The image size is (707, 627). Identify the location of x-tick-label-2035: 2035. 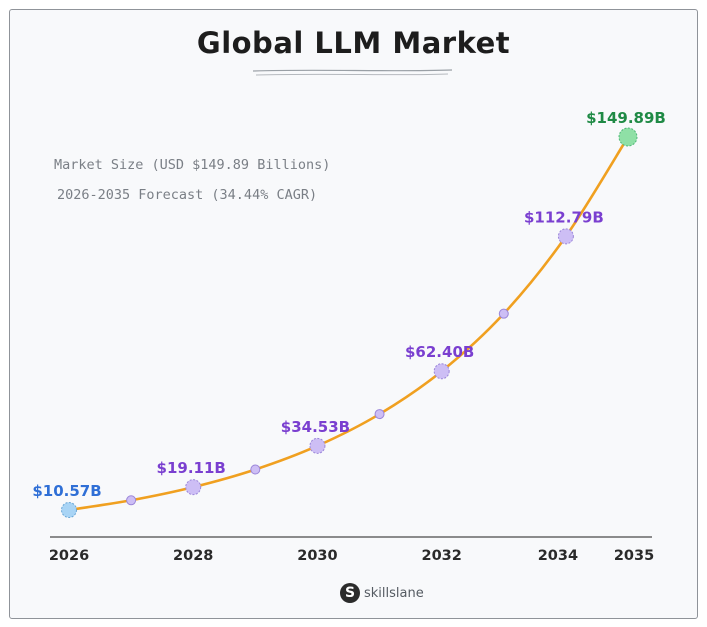
(634, 556).